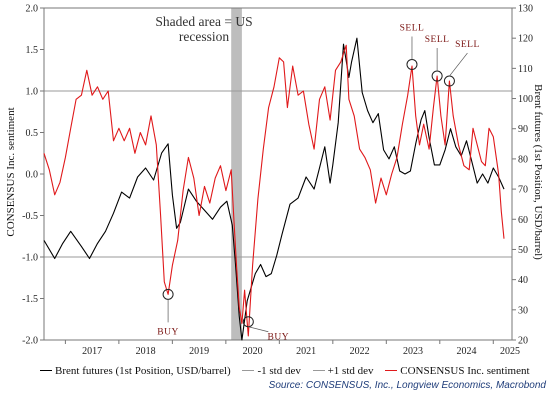 This screenshot has width=554, height=402. What do you see at coordinates (92, 351) in the screenshot?
I see `x-tick-label: 2017` at bounding box center [92, 351].